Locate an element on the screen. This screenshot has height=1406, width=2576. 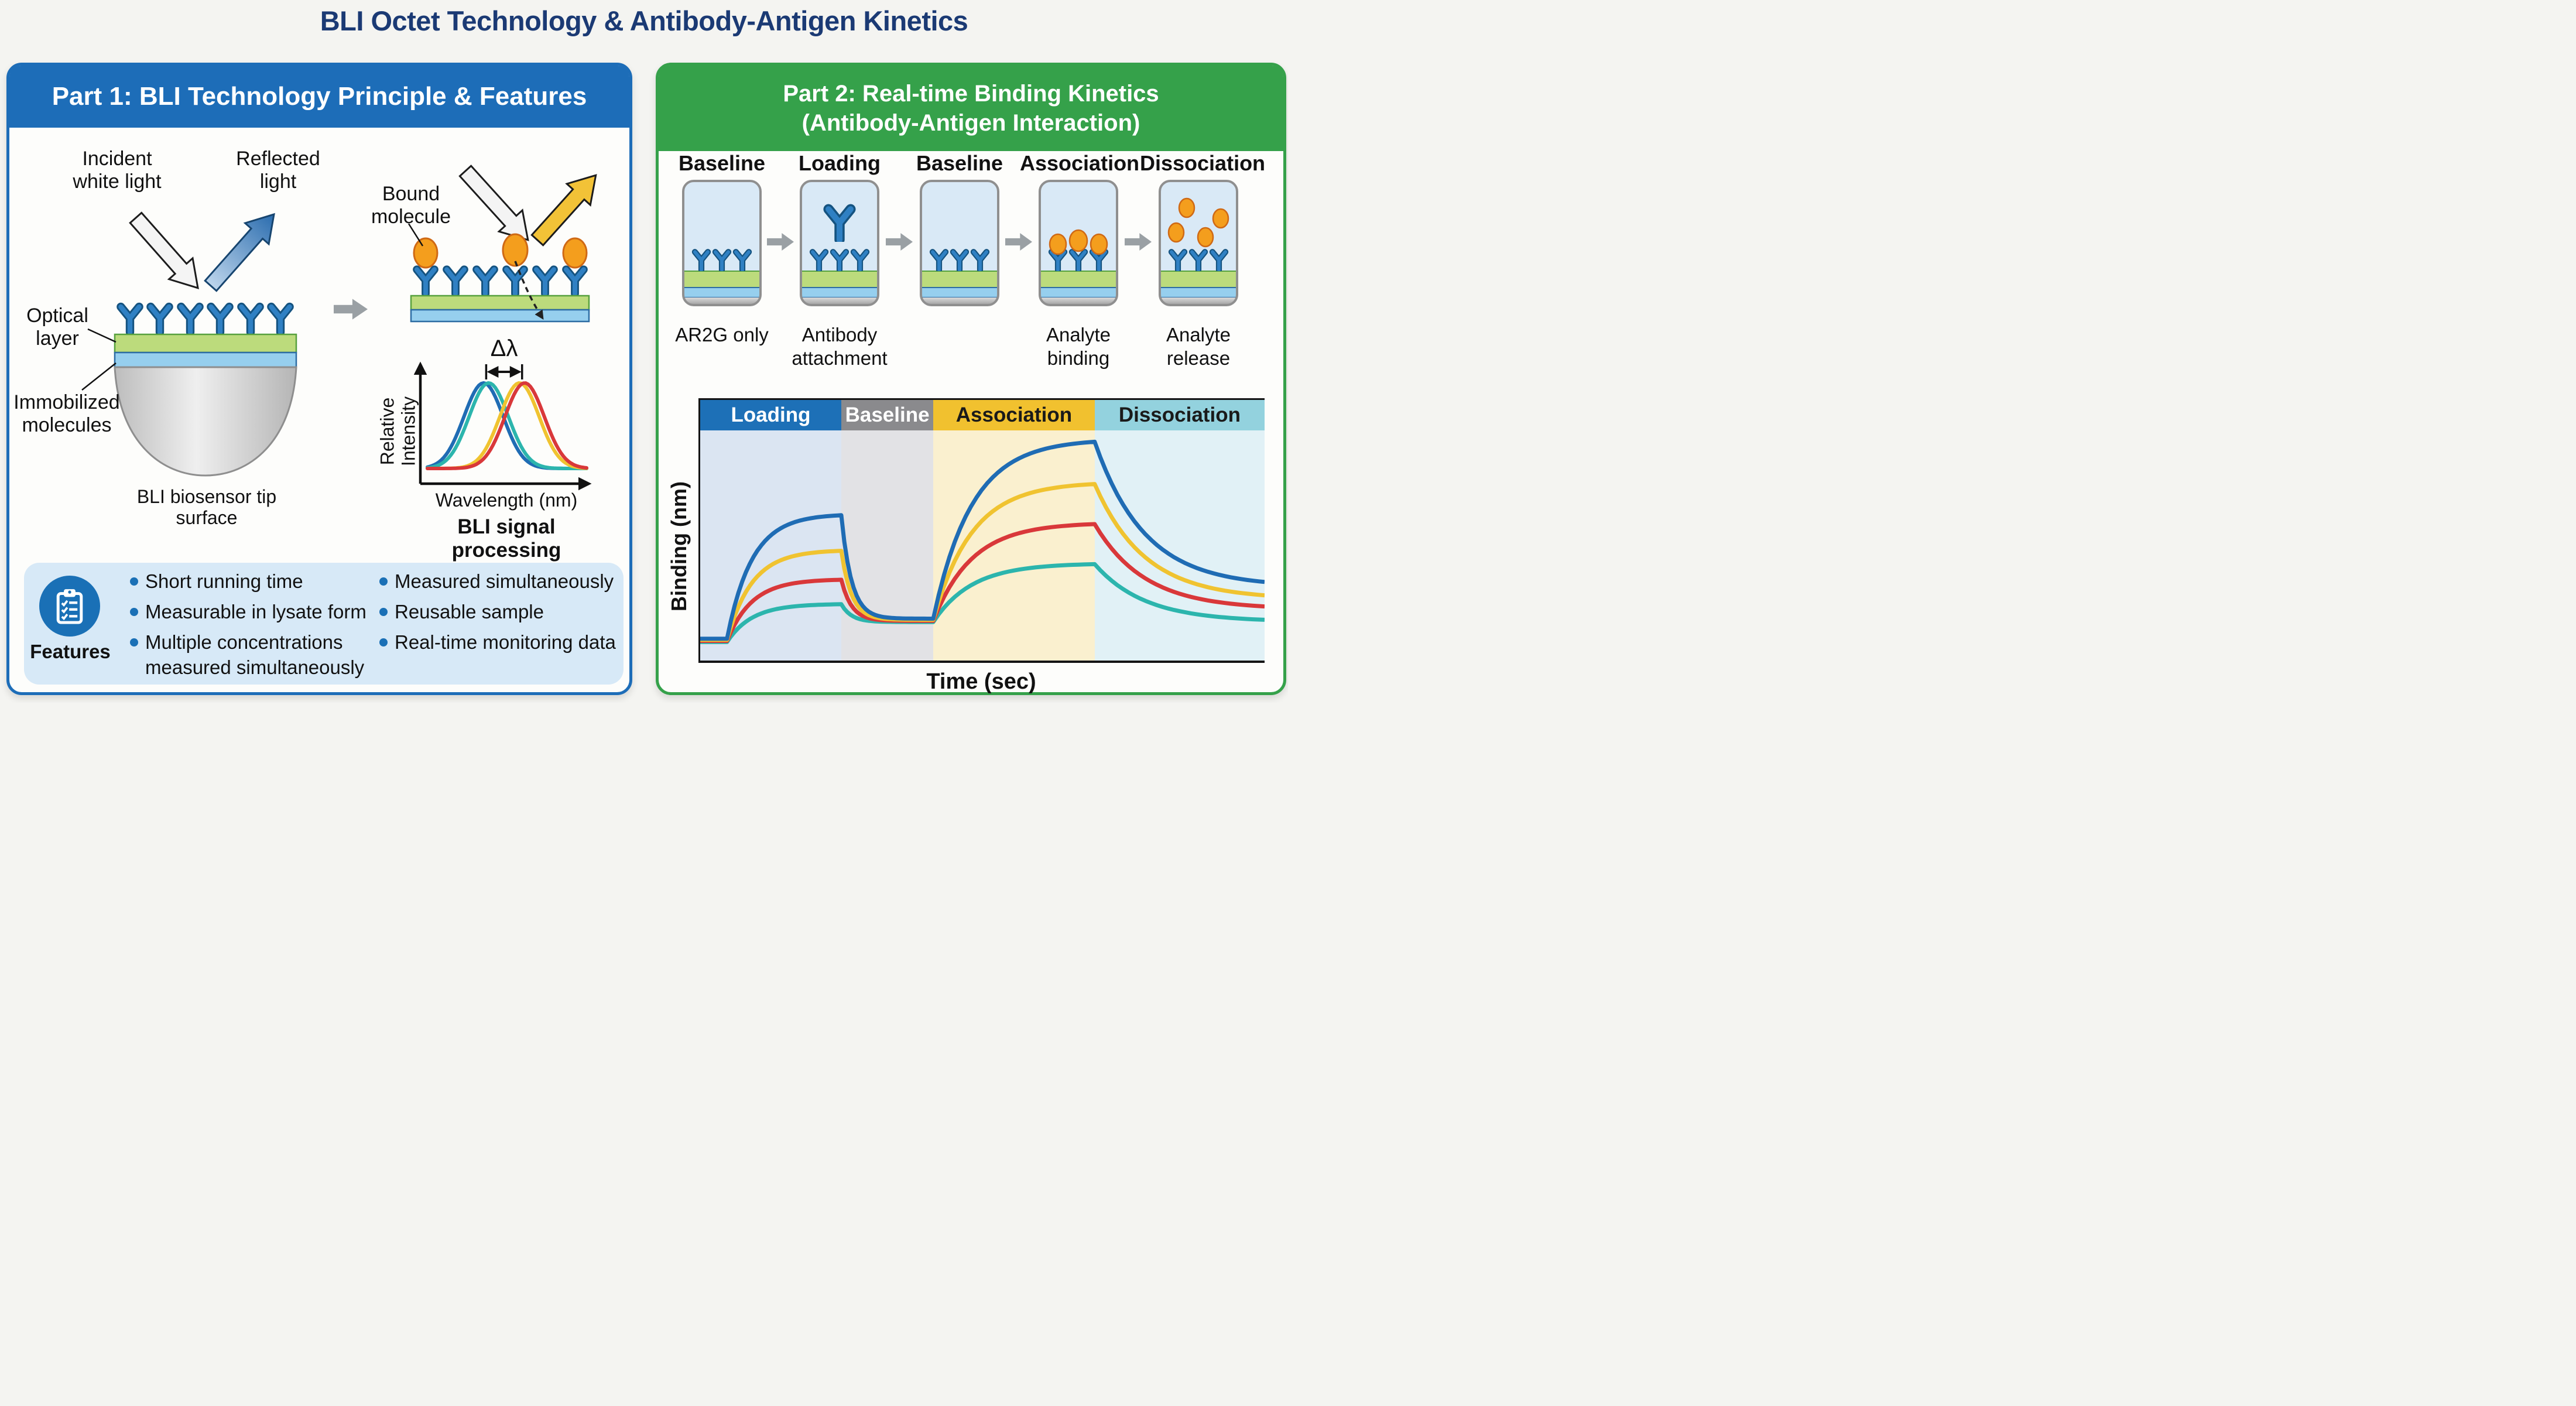
feature-item: Real-time monitoring data is located at coordinates (499, 642).